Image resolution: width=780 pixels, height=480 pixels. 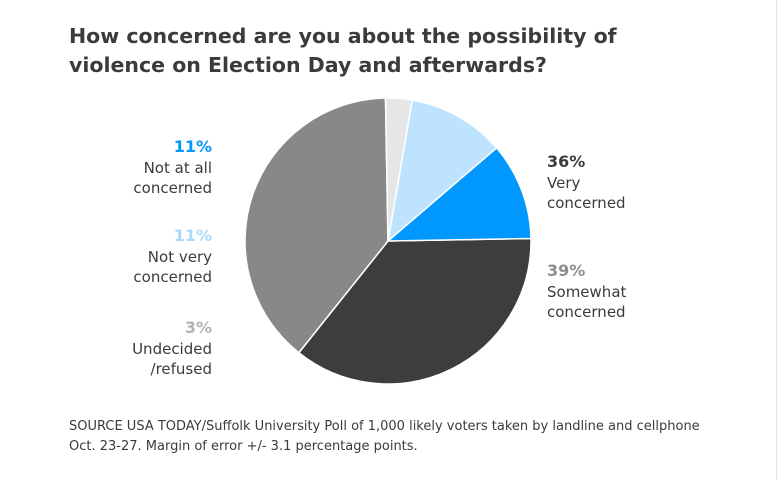 I want to click on text-not-very-concerned: Not very concerned, so click(x=172, y=267).